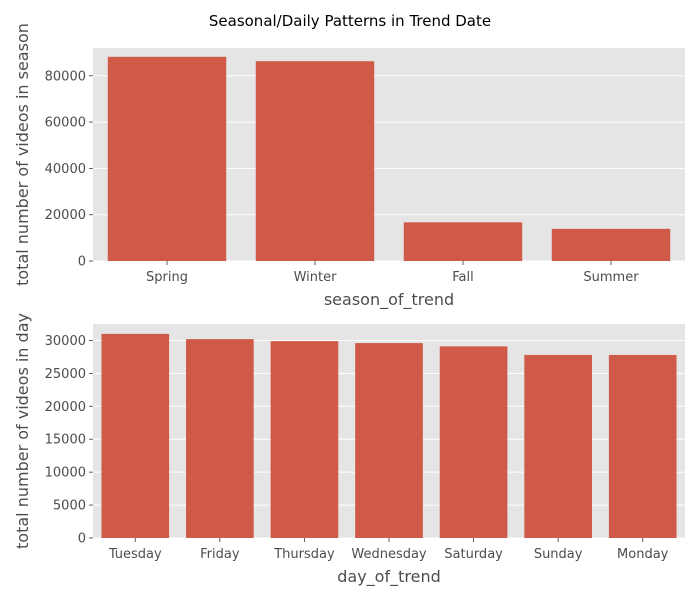 The image size is (700, 600). What do you see at coordinates (316, 277) in the screenshot?
I see `season-label-winter: Winter` at bounding box center [316, 277].